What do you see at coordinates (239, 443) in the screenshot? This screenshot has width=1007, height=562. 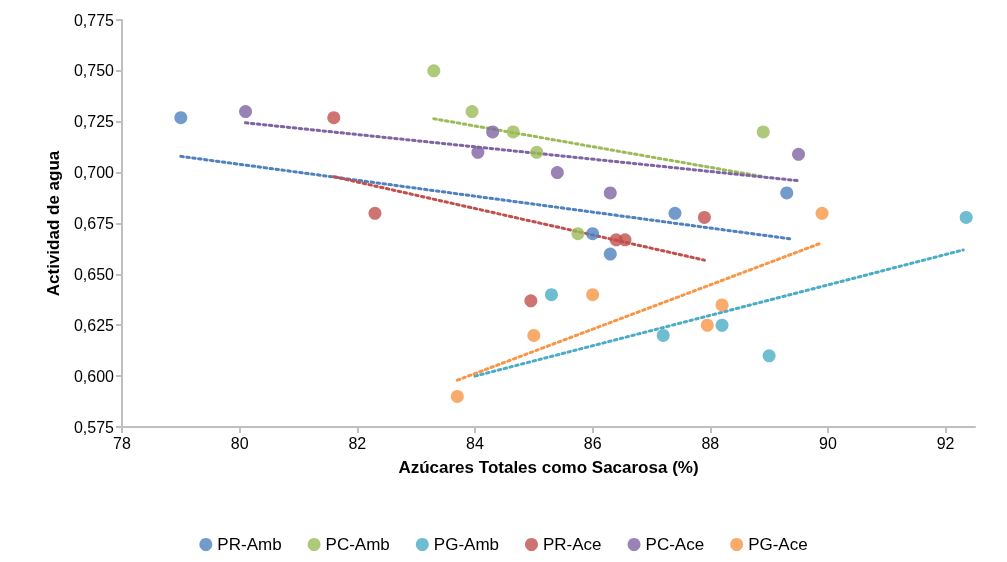 I see `x-tick-label: 80` at bounding box center [239, 443].